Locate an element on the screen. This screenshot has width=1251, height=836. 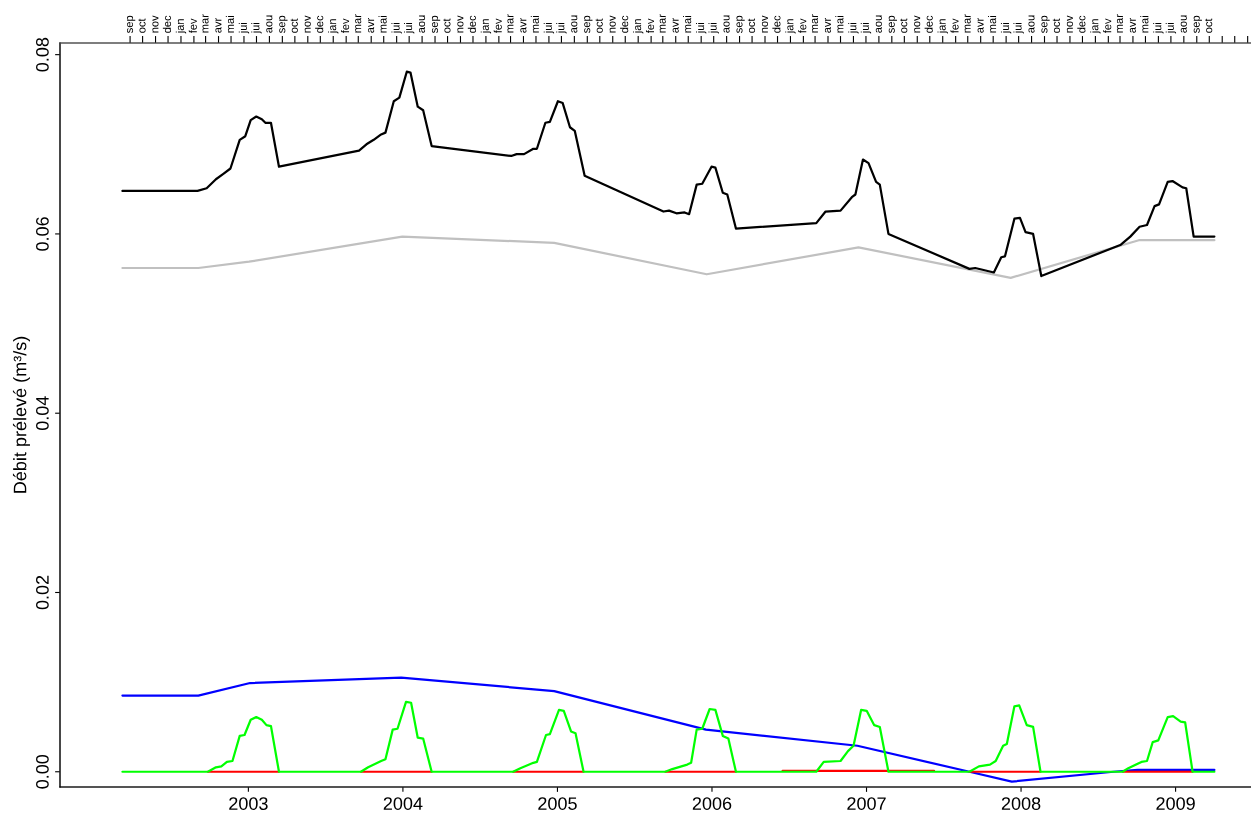
x-tick-label: 2003 is located at coordinates (248, 803).